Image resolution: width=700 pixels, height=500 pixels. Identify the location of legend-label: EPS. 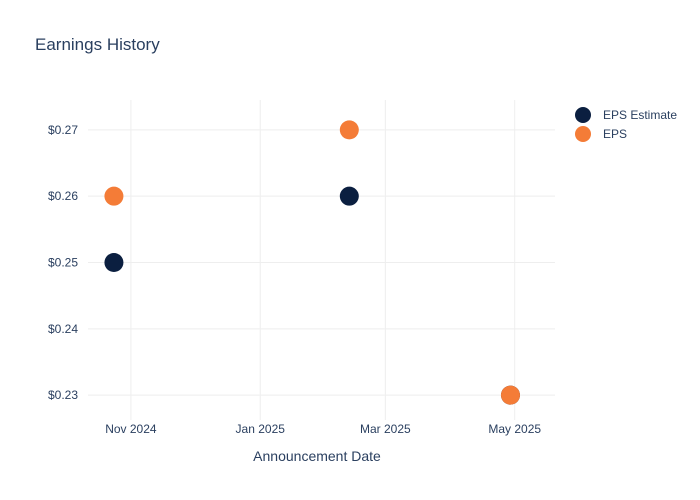
(615, 134).